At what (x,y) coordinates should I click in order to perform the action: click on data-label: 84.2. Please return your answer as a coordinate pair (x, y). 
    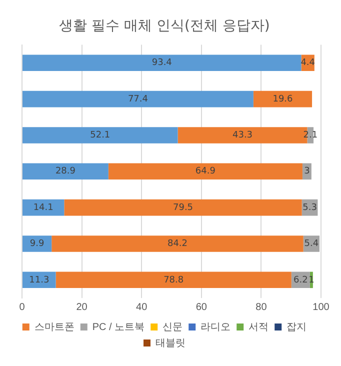
    Looking at the image, I should click on (177, 244).